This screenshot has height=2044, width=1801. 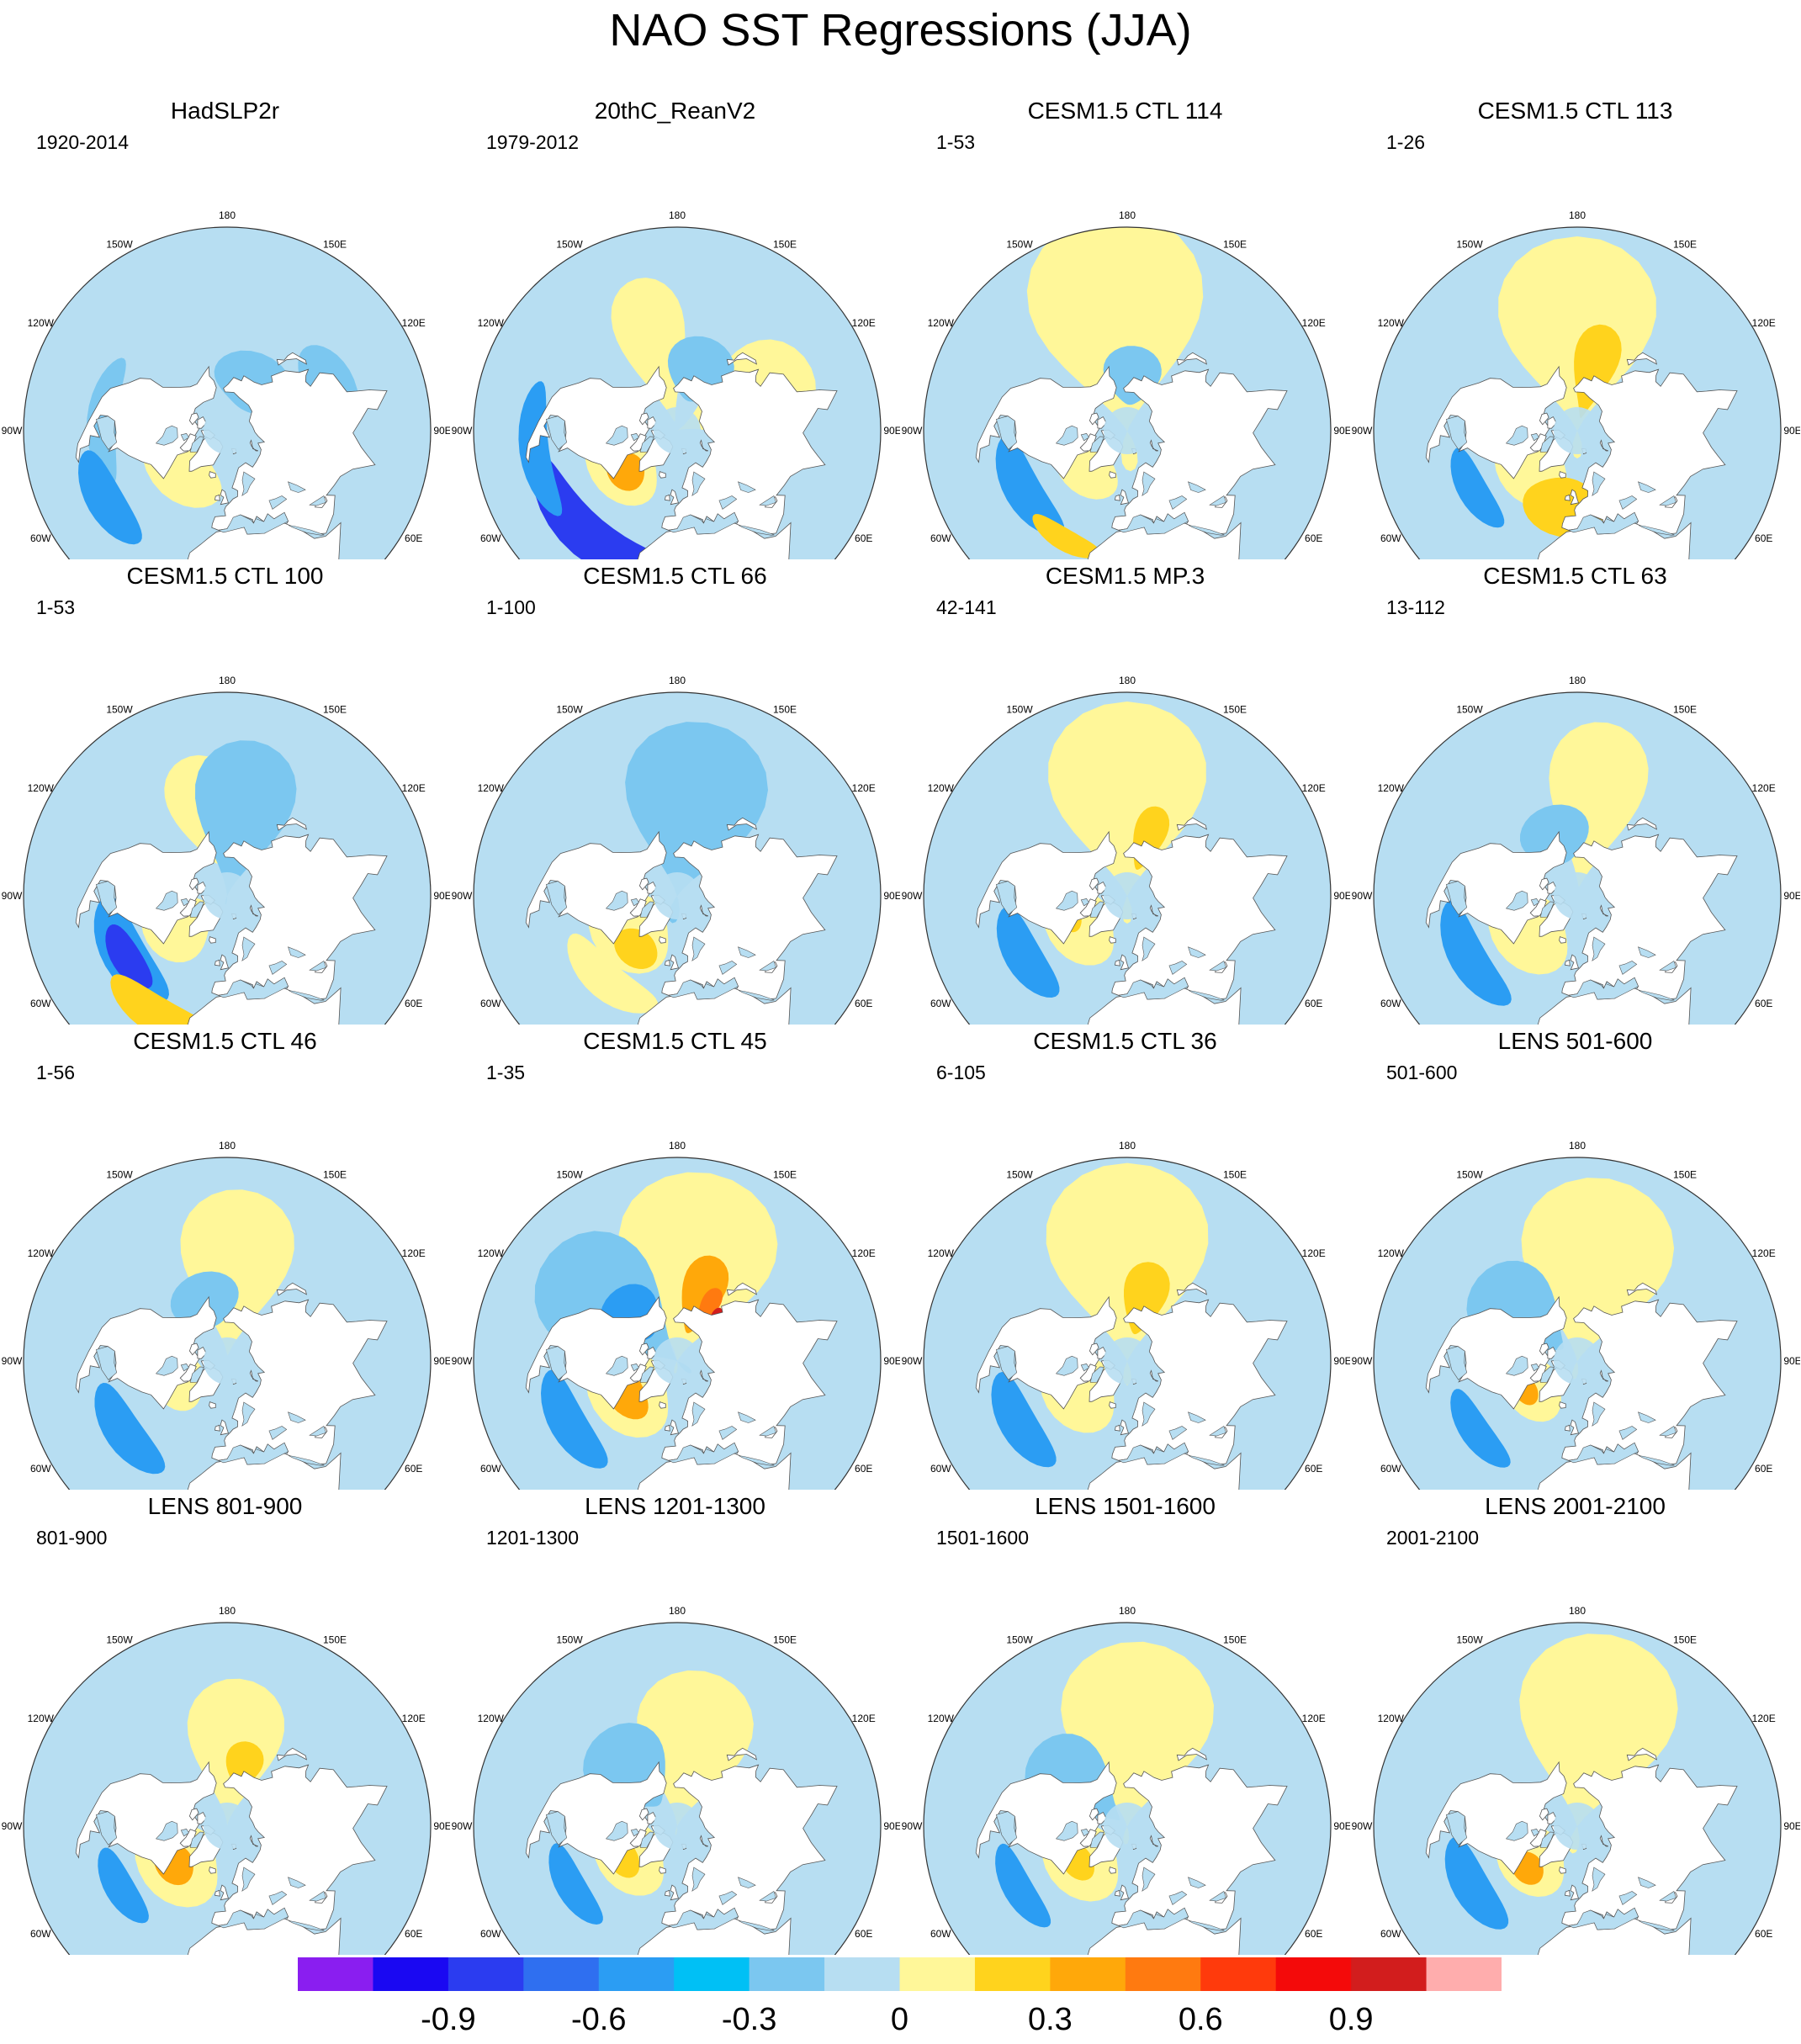 I want to click on panel-year-range: 1-100, so click(x=511, y=607).